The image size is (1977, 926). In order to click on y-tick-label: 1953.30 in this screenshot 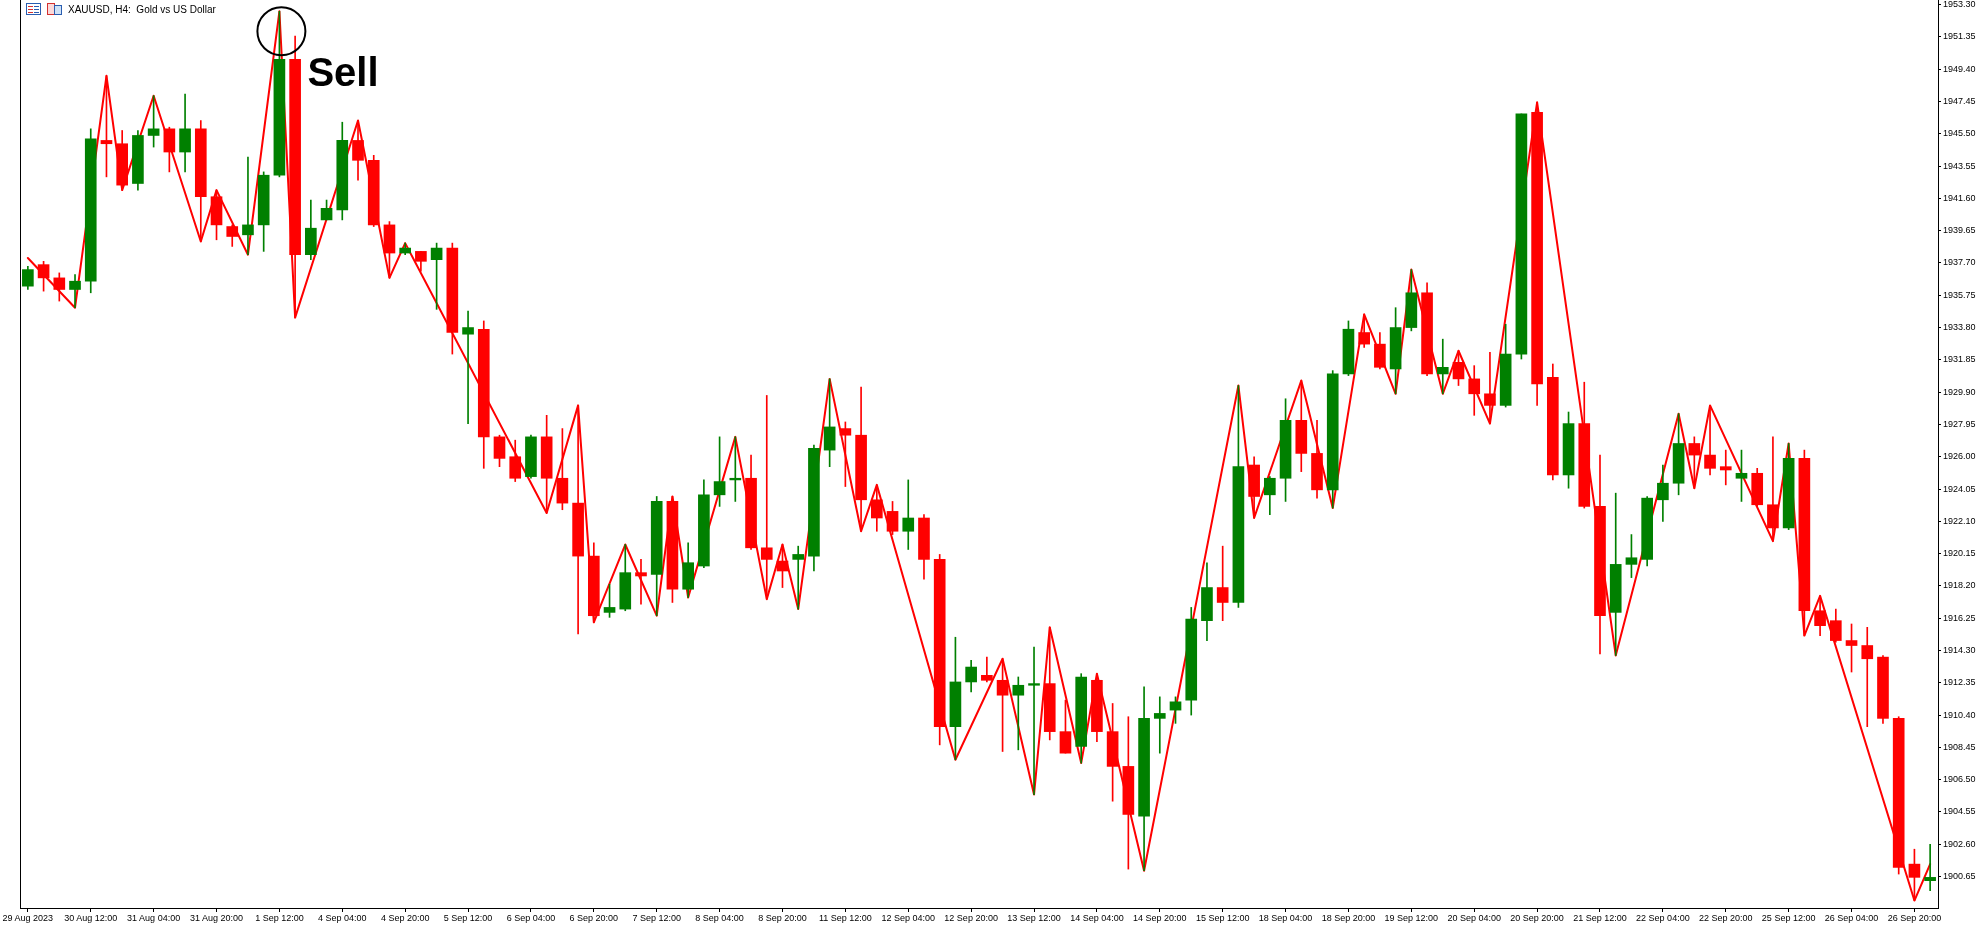, I will do `click(1959, 5)`.